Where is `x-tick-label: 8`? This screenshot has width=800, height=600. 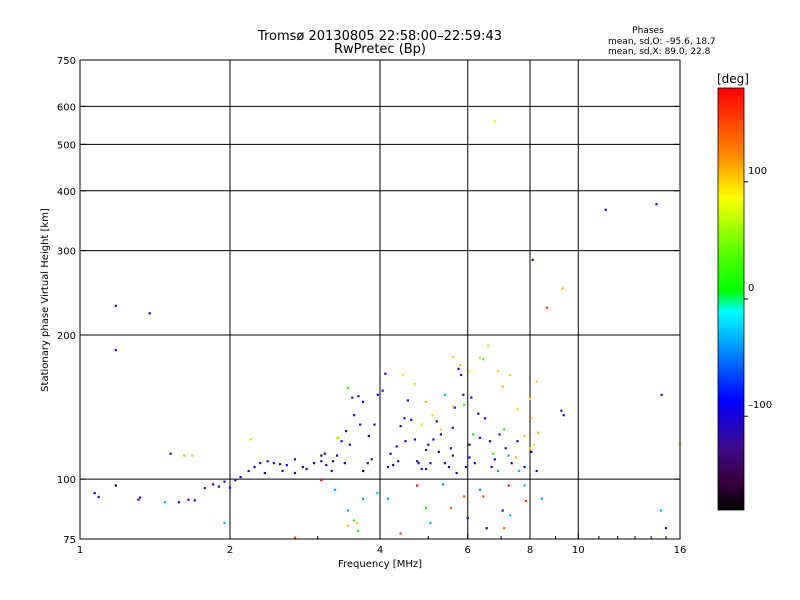 x-tick-label: 8 is located at coordinates (530, 550).